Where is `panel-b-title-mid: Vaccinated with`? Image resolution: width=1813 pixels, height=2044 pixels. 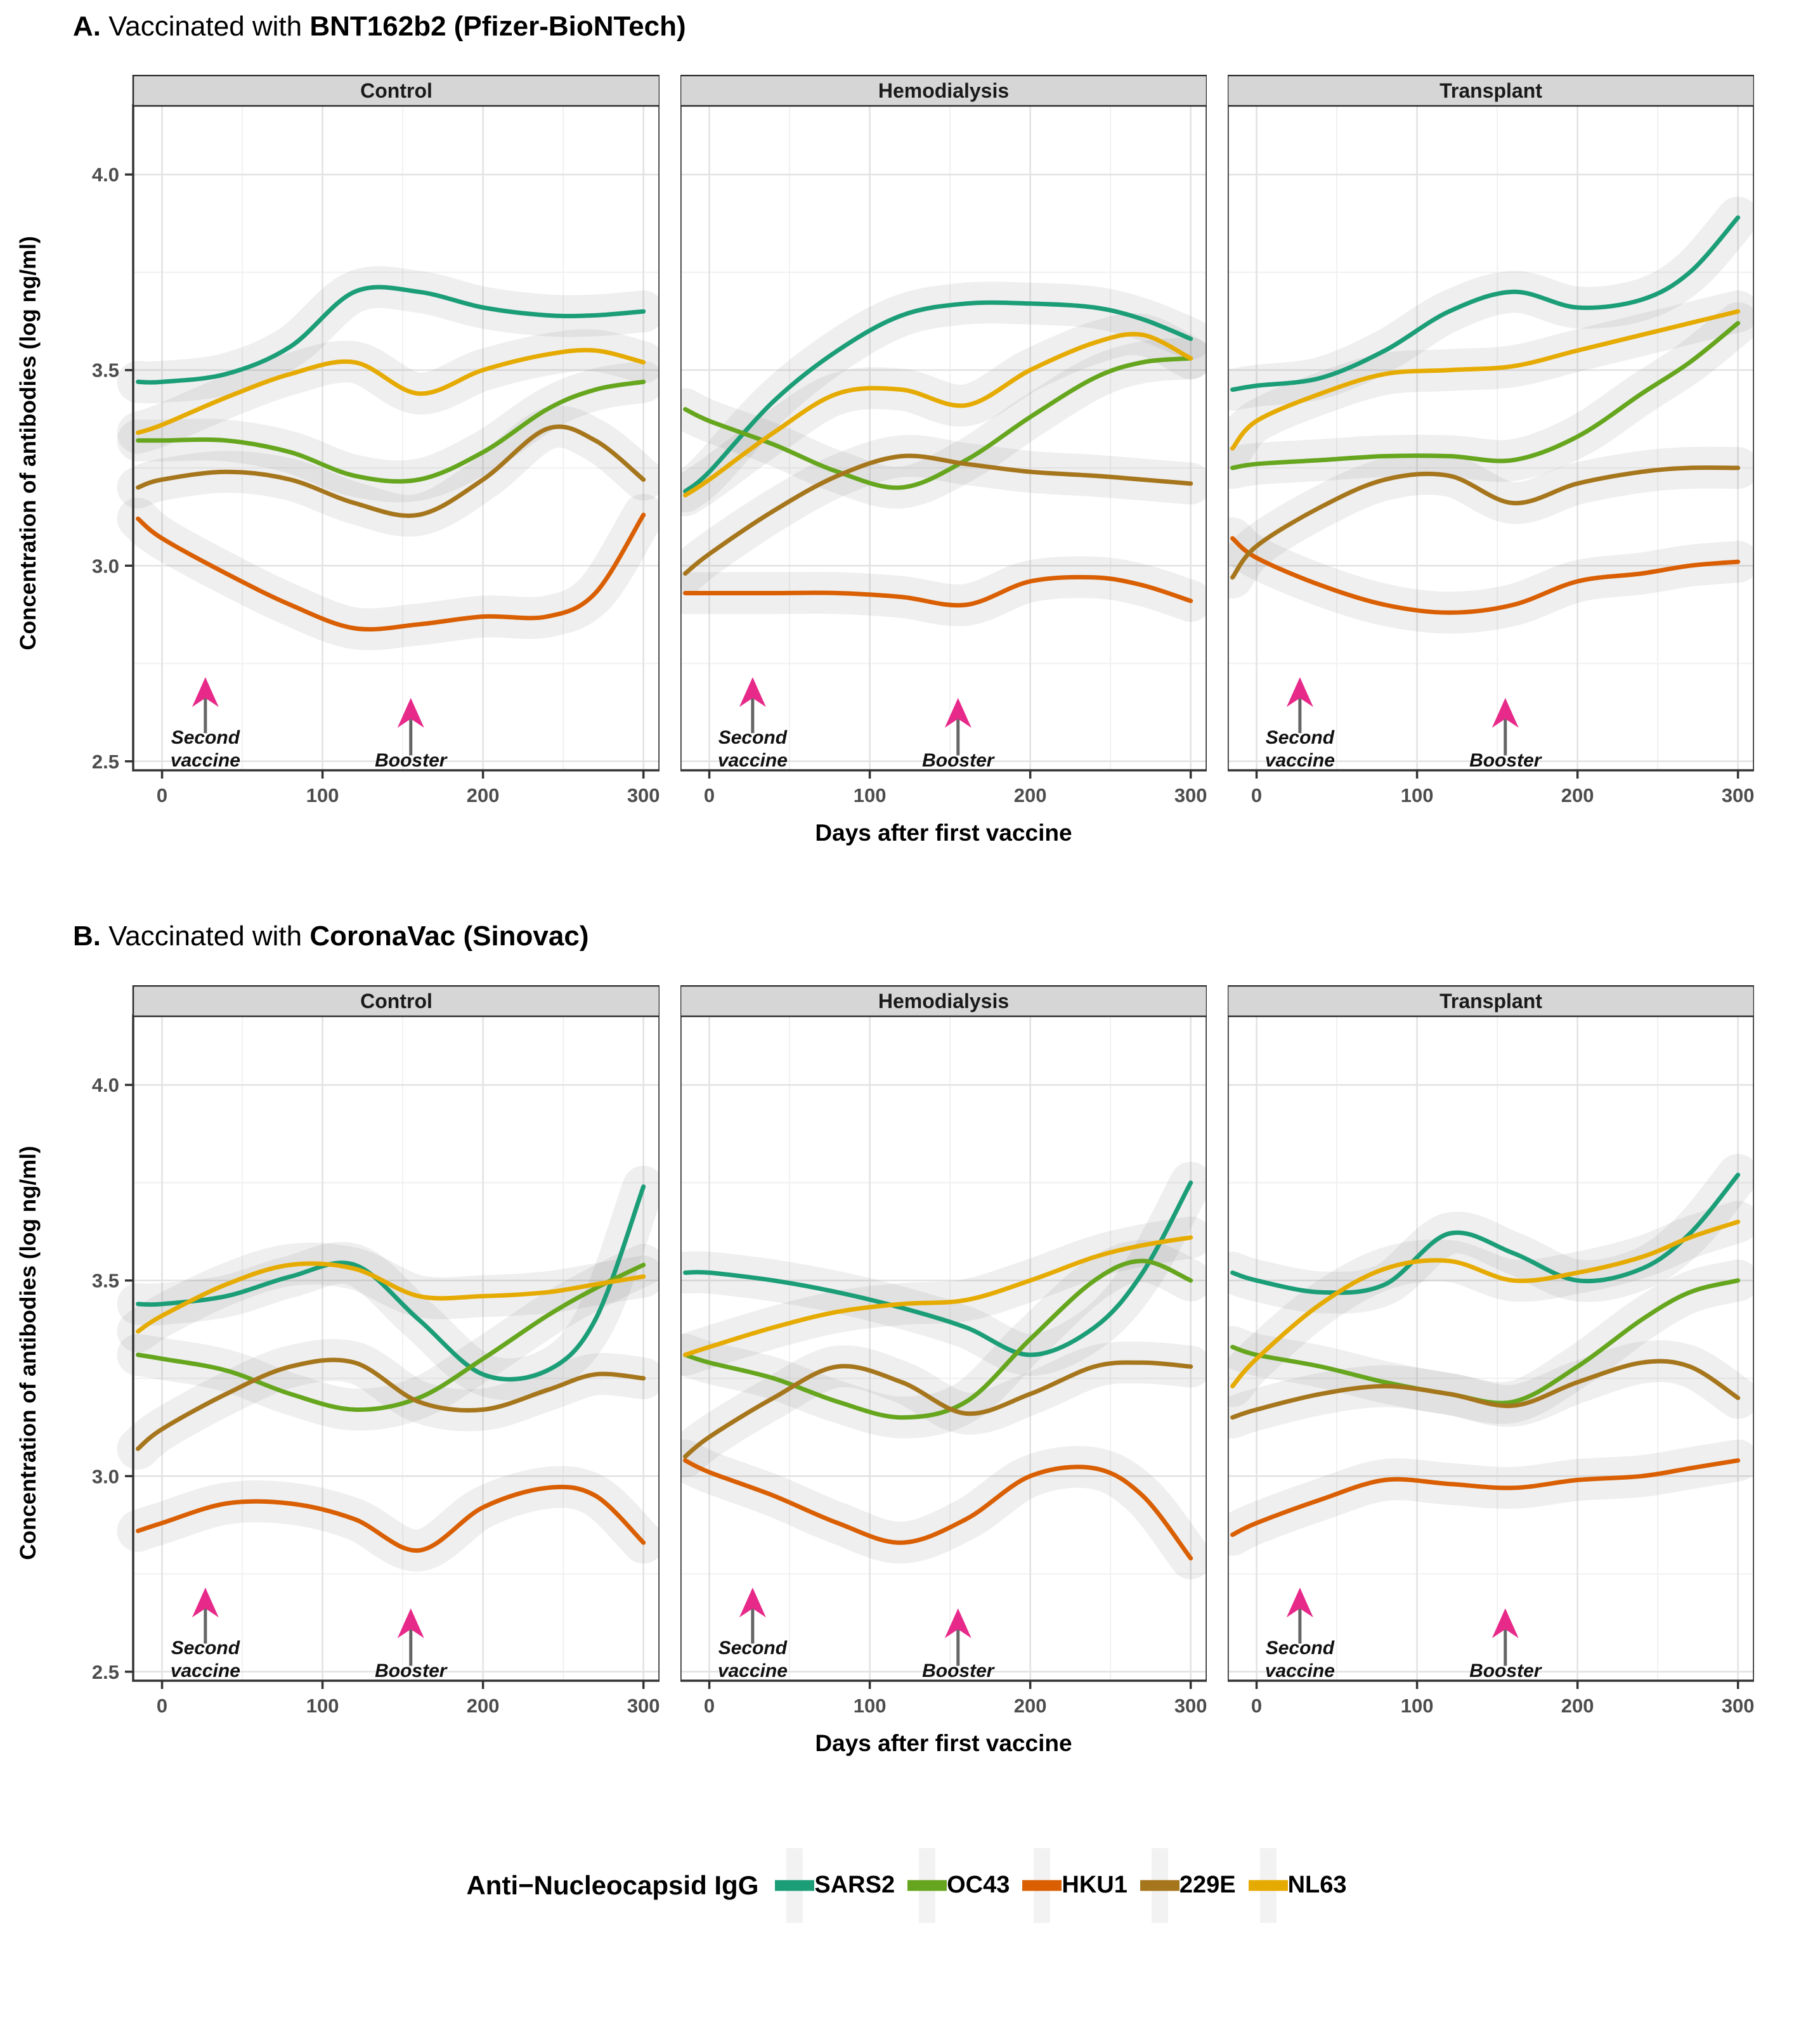
panel-b-title-mid: Vaccinated with is located at coordinates (206, 937).